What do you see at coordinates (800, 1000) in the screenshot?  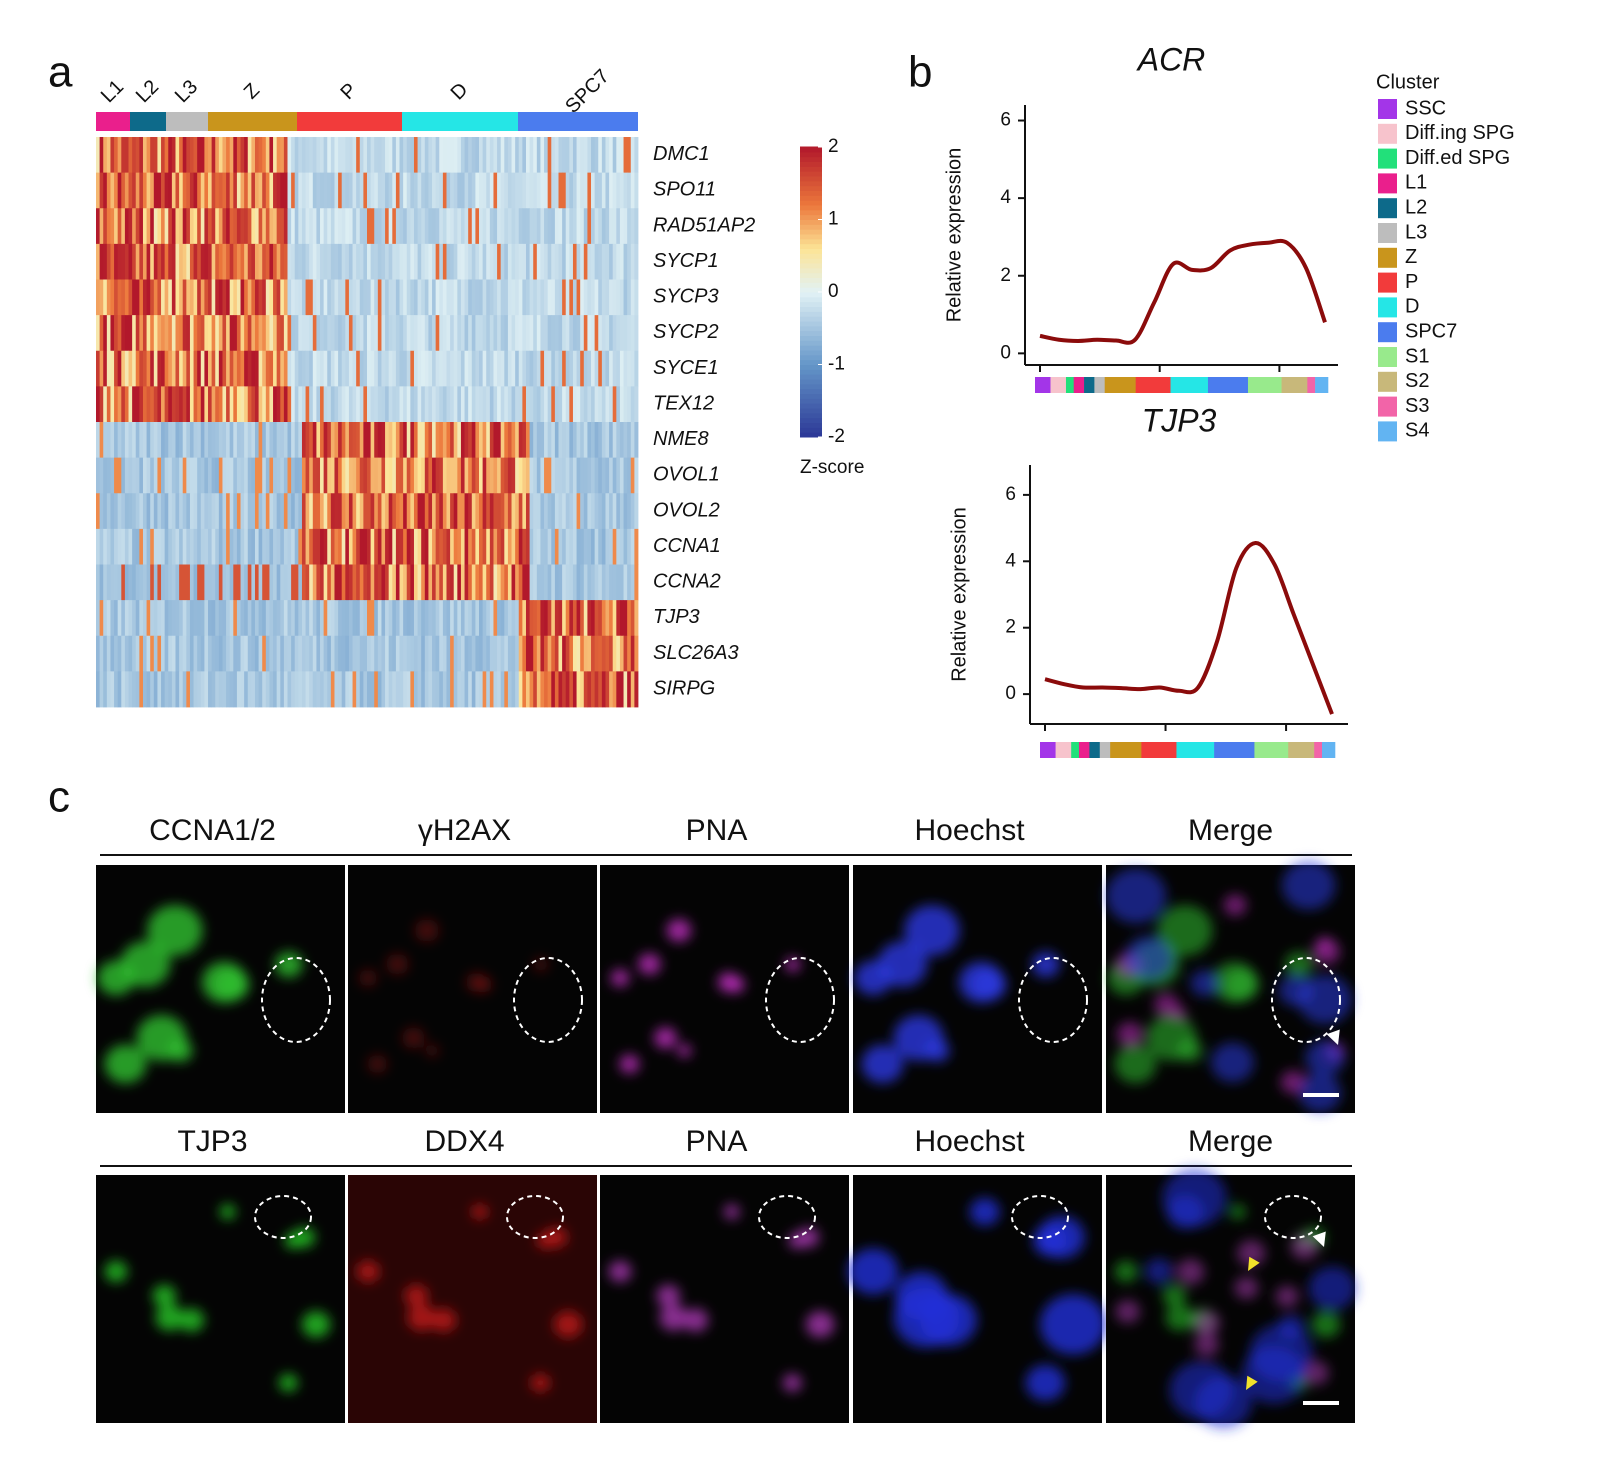 I see `cell-outline` at bounding box center [800, 1000].